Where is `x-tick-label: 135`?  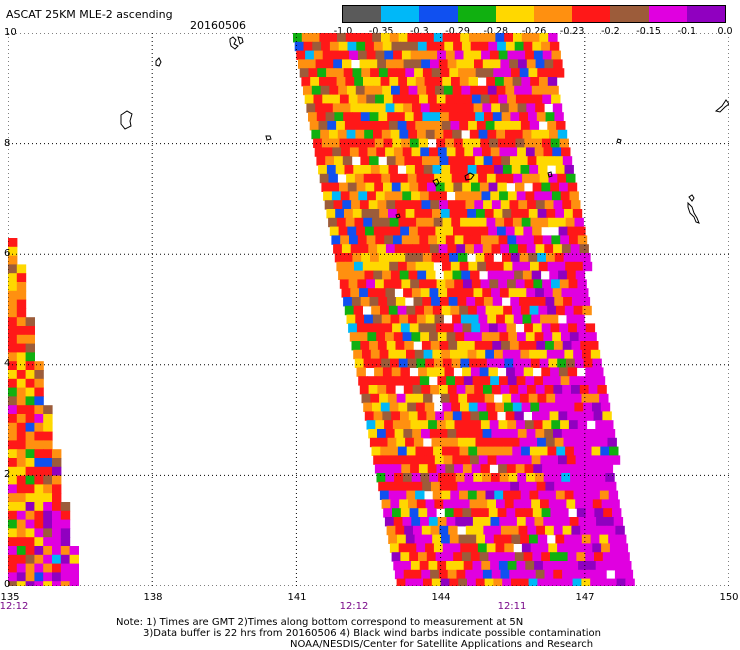
x-tick-label: 135 is located at coordinates (10, 597).